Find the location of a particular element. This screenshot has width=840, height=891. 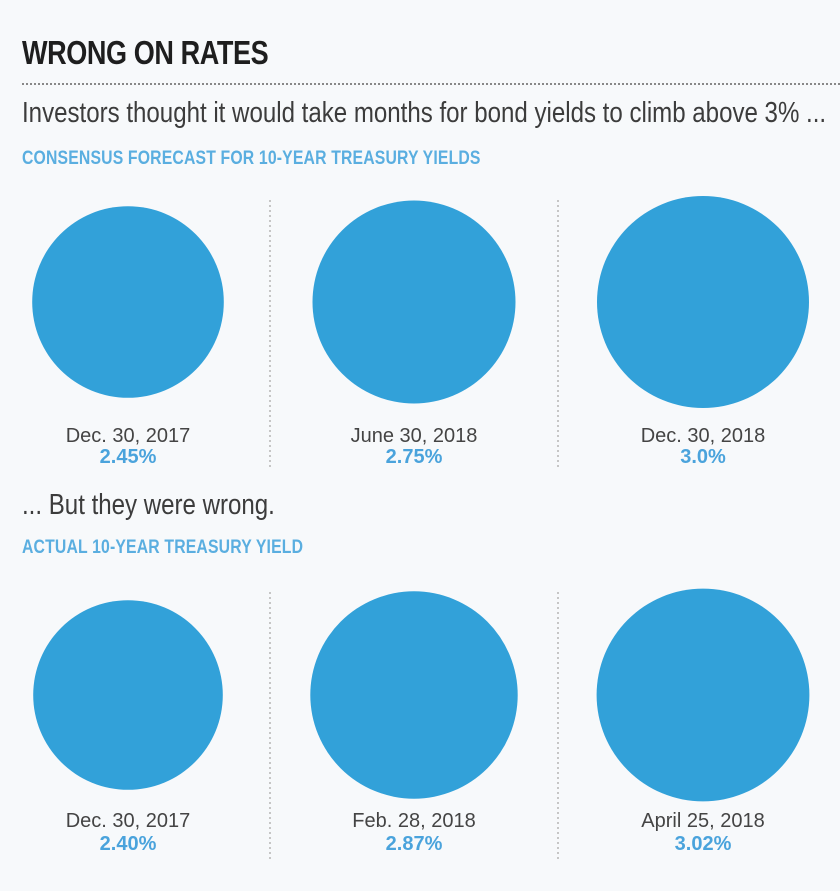

forecast-date-label-1: Dec. 30, 2017 is located at coordinates (128, 436).